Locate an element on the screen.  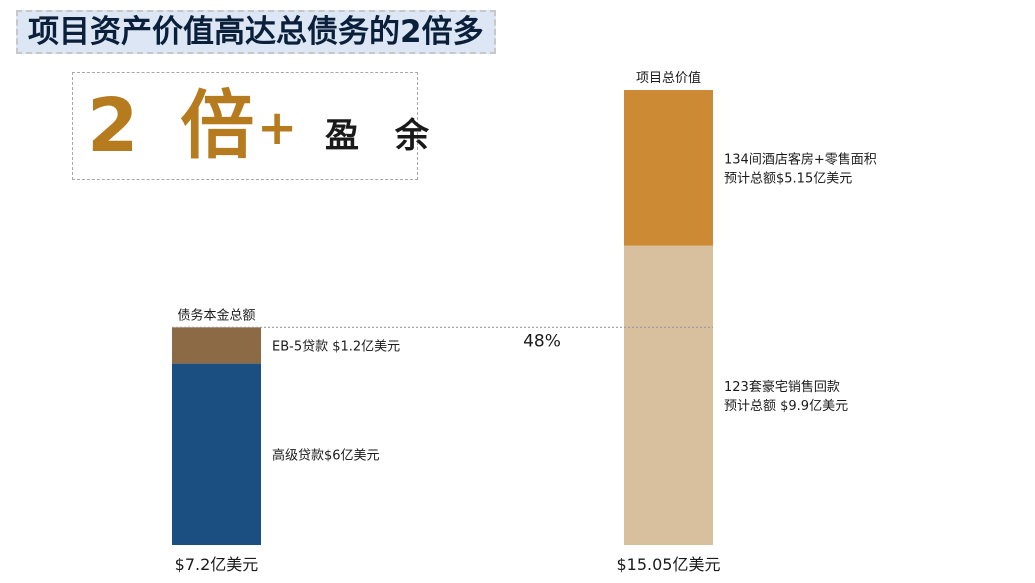
callout-box: 2 倍 + 盈 余 is located at coordinates (250, 126).